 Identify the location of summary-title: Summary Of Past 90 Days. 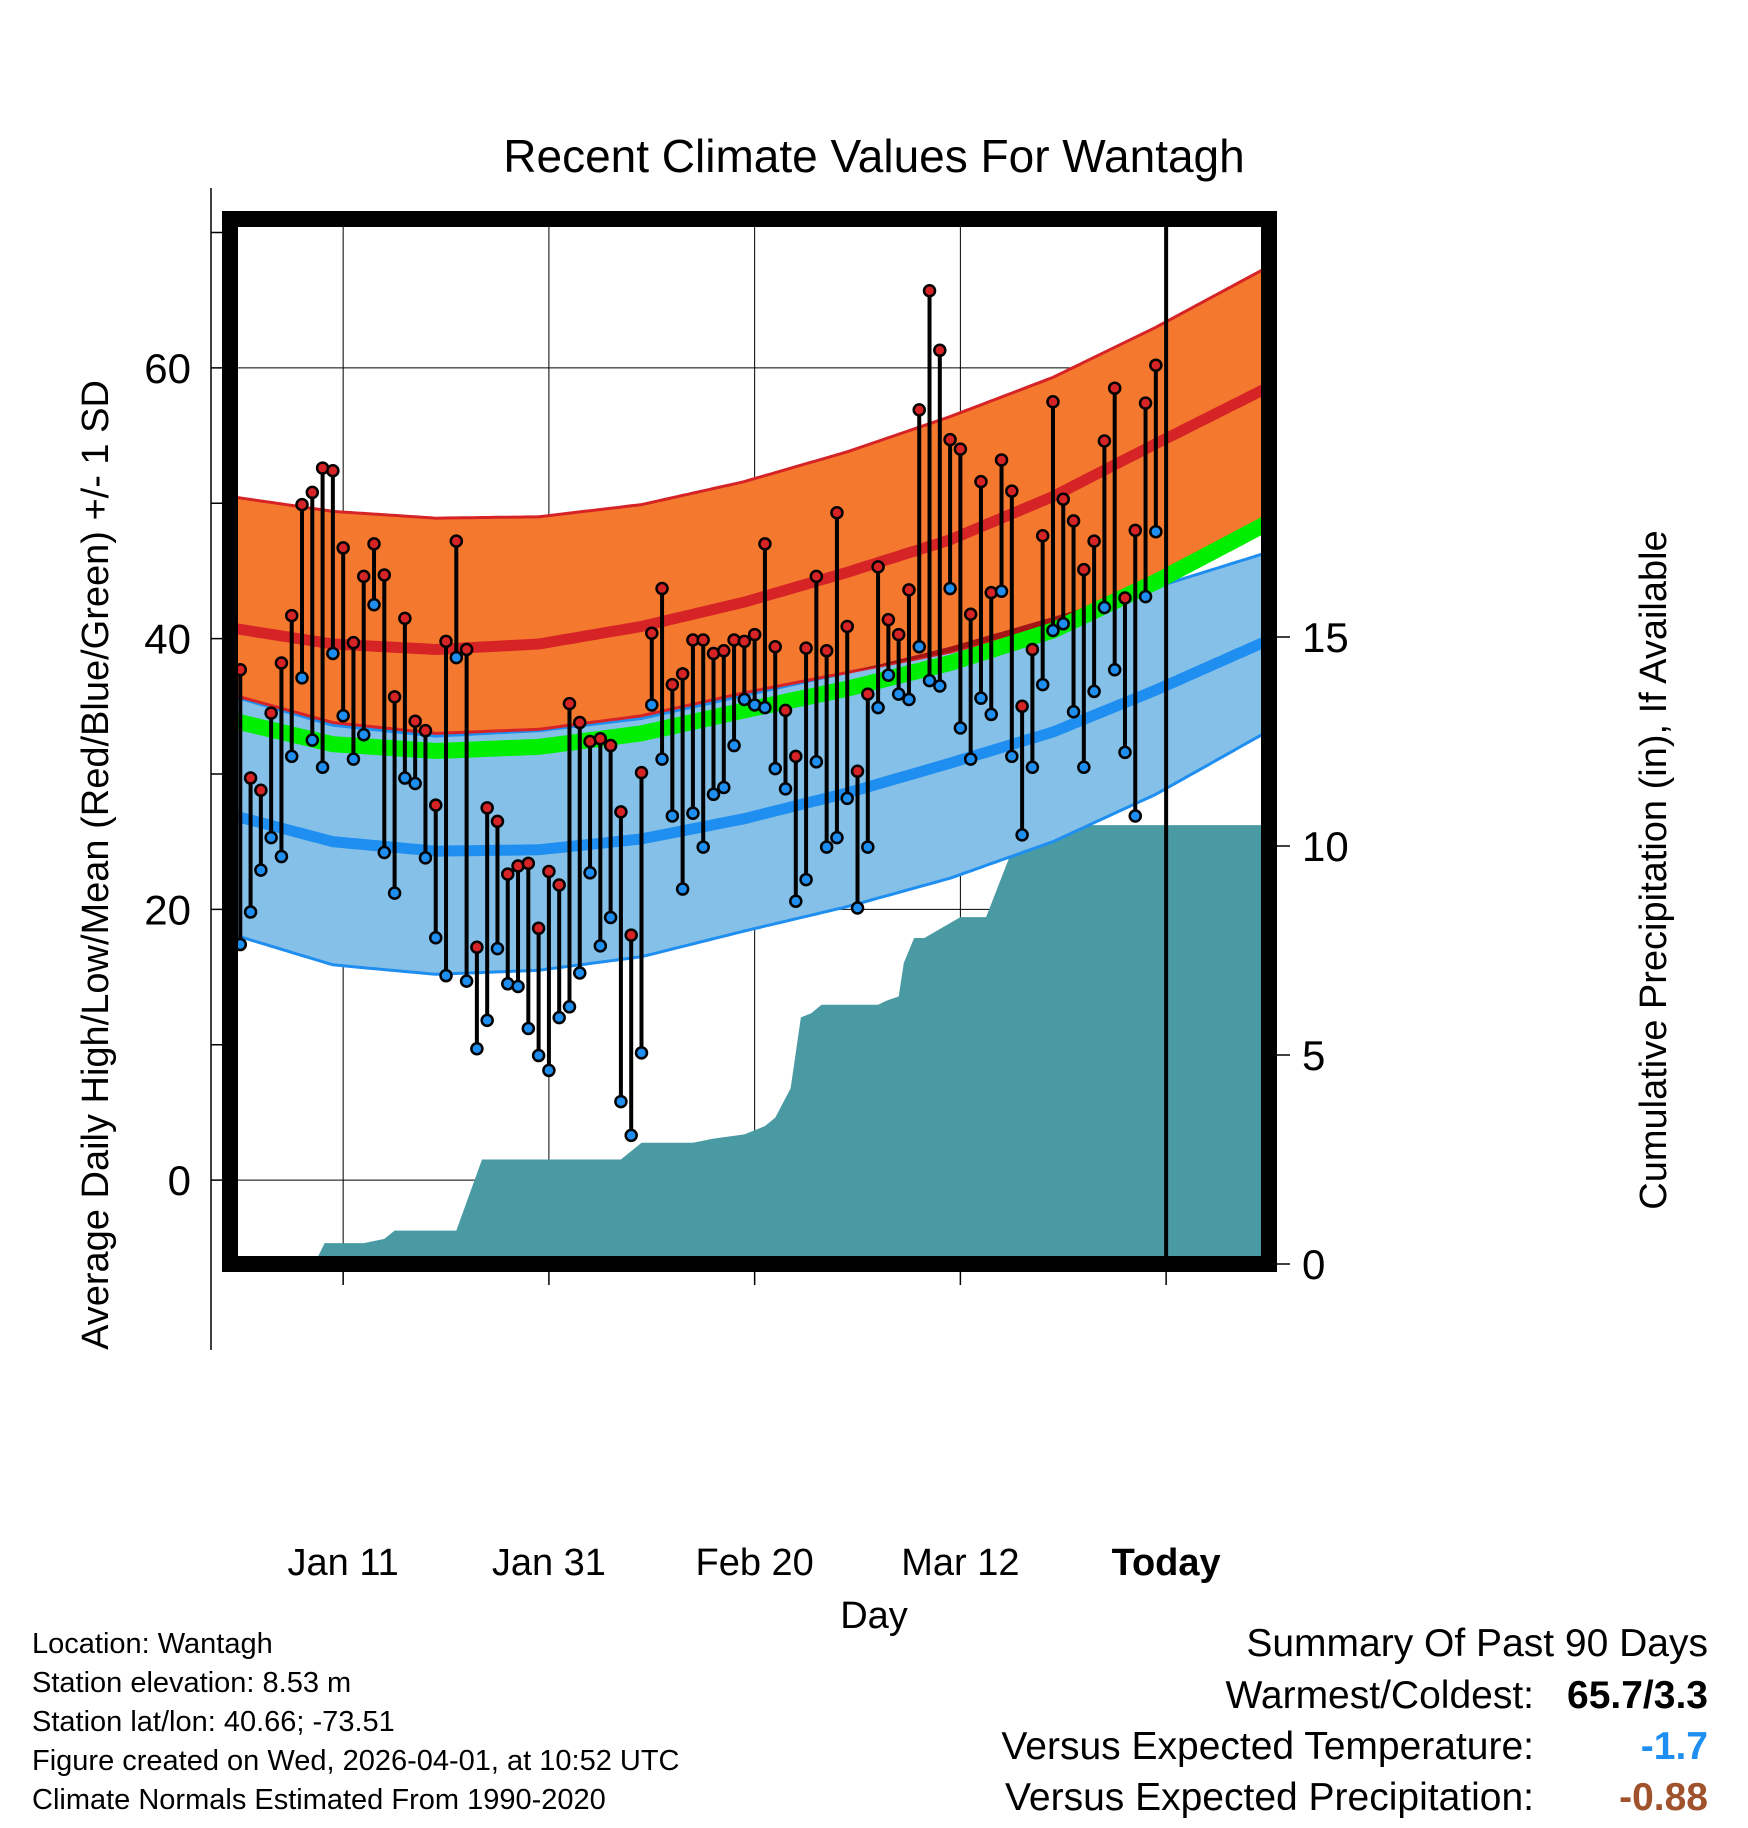
(1477, 1643).